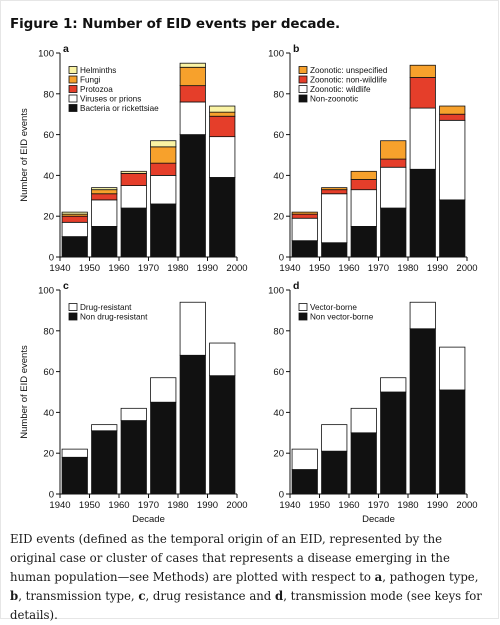 Image resolution: width=500 pixels, height=625 pixels. Describe the element at coordinates (340, 89) in the screenshot. I see `legend-label: Zoonotic: wildlife` at that location.